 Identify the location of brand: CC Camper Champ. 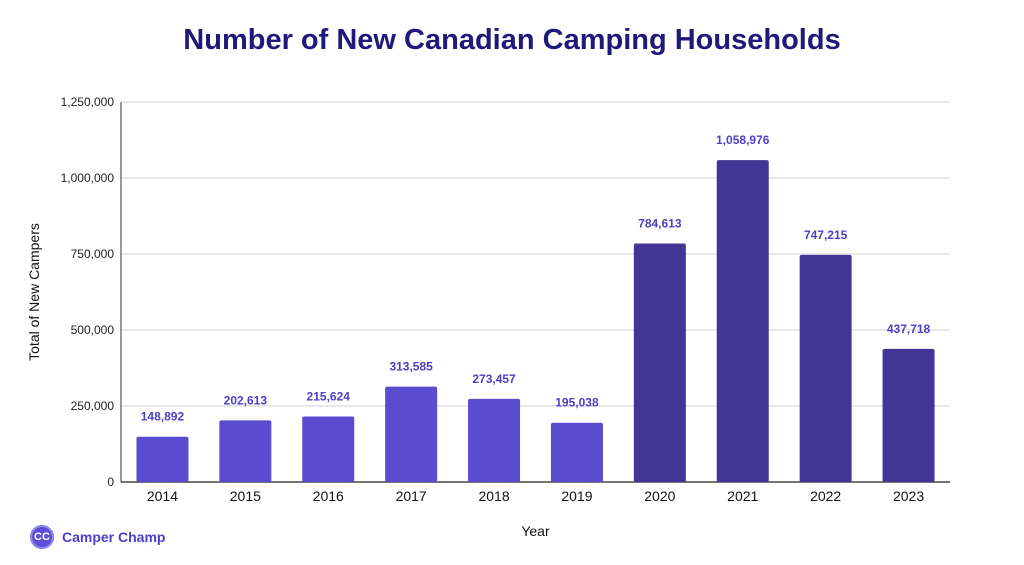
(97, 537).